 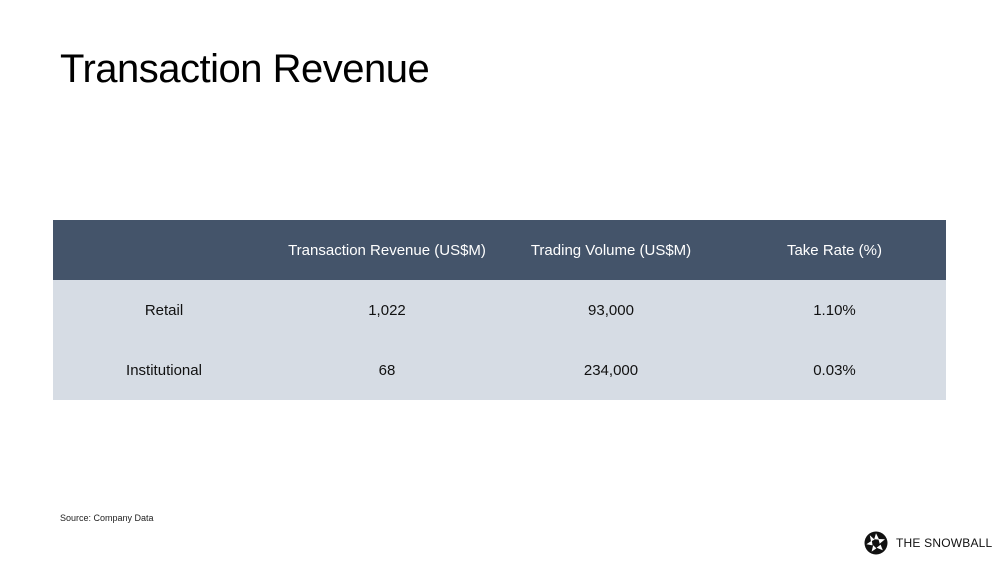 What do you see at coordinates (834, 250) in the screenshot?
I see `header-take-rate: Take Rate (%)` at bounding box center [834, 250].